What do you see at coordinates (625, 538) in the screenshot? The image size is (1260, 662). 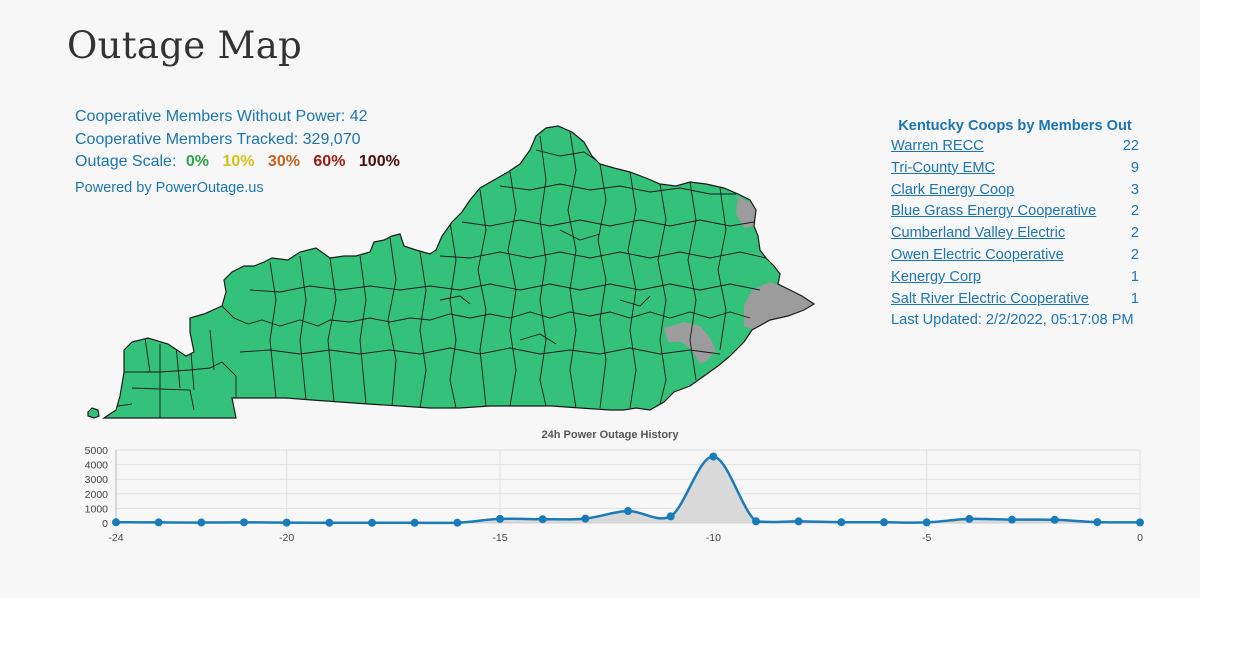 I see `chart-x-axis: -24 -20 -15 -10 -5 0` at bounding box center [625, 538].